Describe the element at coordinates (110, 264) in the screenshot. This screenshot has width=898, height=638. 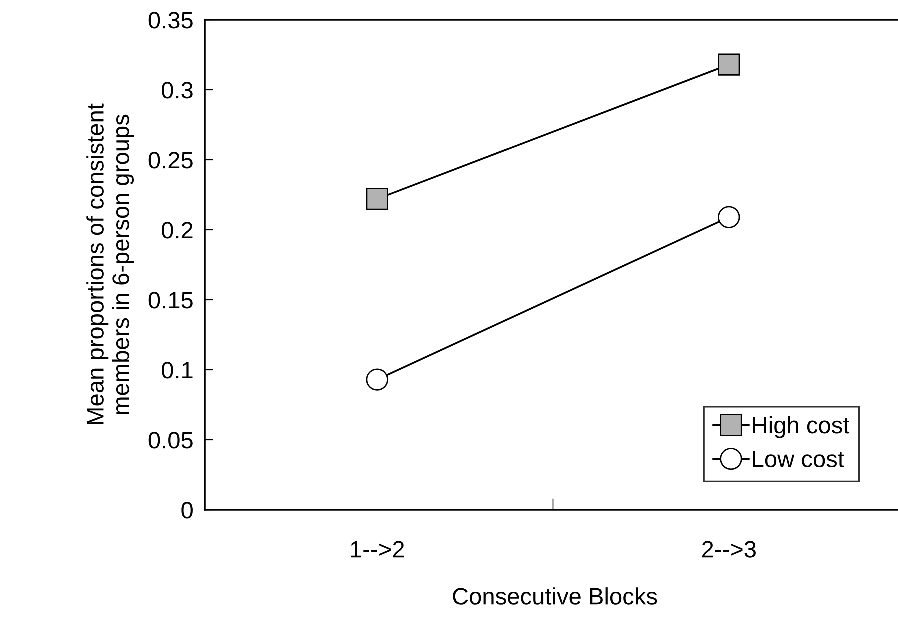
I see `y-axis-title: Mean proportions of consistent members in 6-person groups` at that location.